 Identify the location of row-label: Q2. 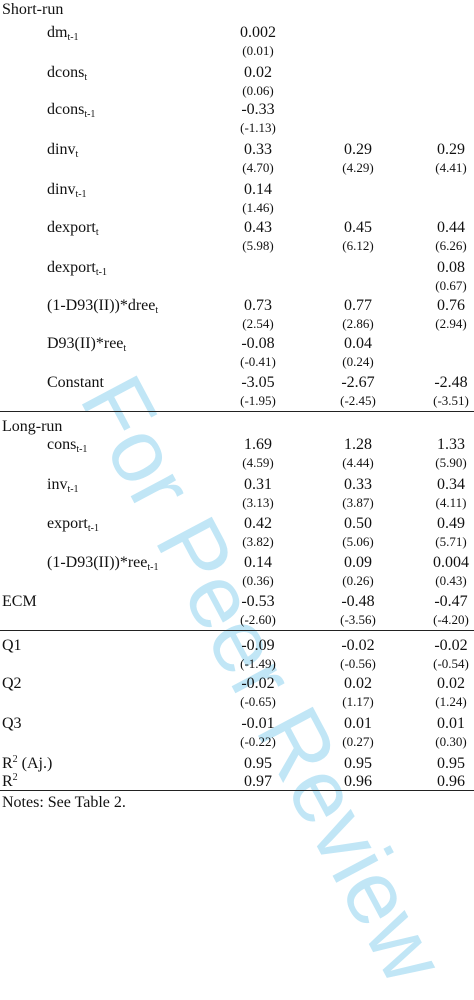
(12, 684).